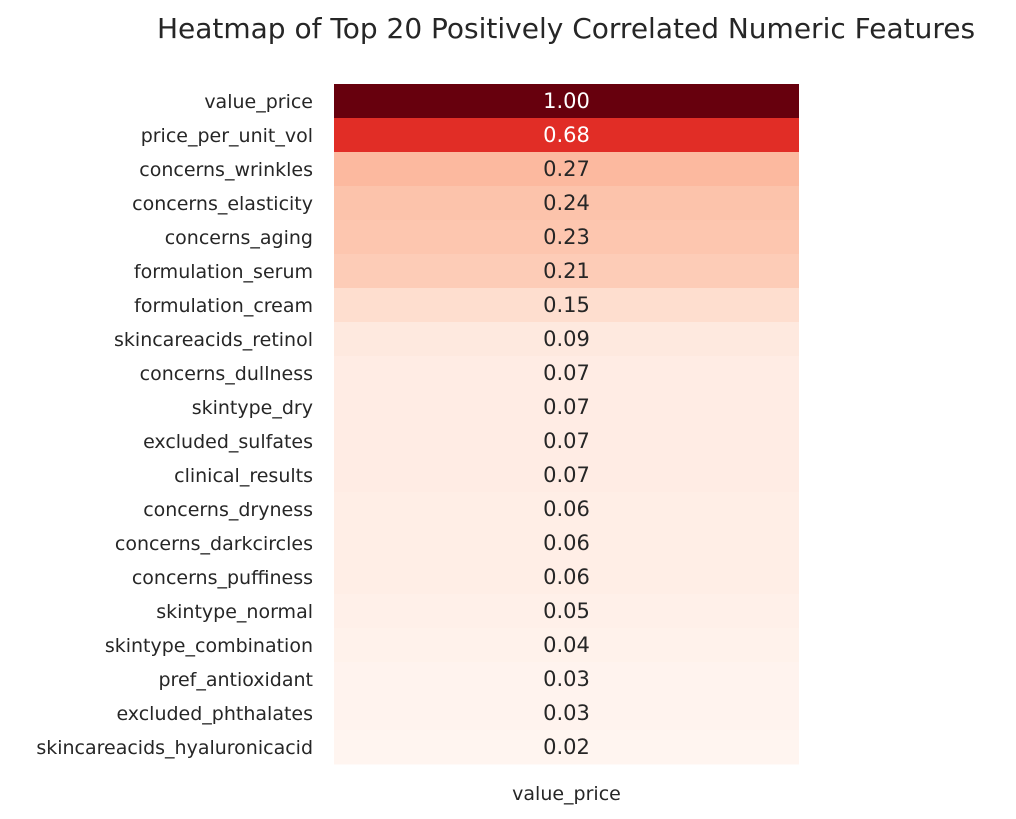 The width and height of the screenshot is (1016, 819). Describe the element at coordinates (214, 544) in the screenshot. I see `row-label: concerns_darkcircles` at that location.